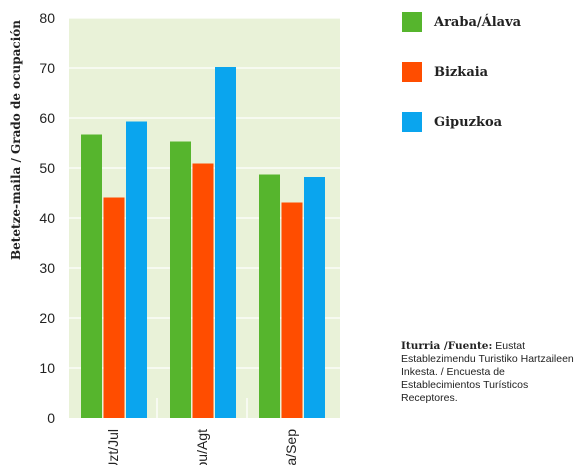 This screenshot has width=579, height=465. What do you see at coordinates (468, 122) in the screenshot?
I see `legend-label-gipuzkoa: Gipuzkoa` at bounding box center [468, 122].